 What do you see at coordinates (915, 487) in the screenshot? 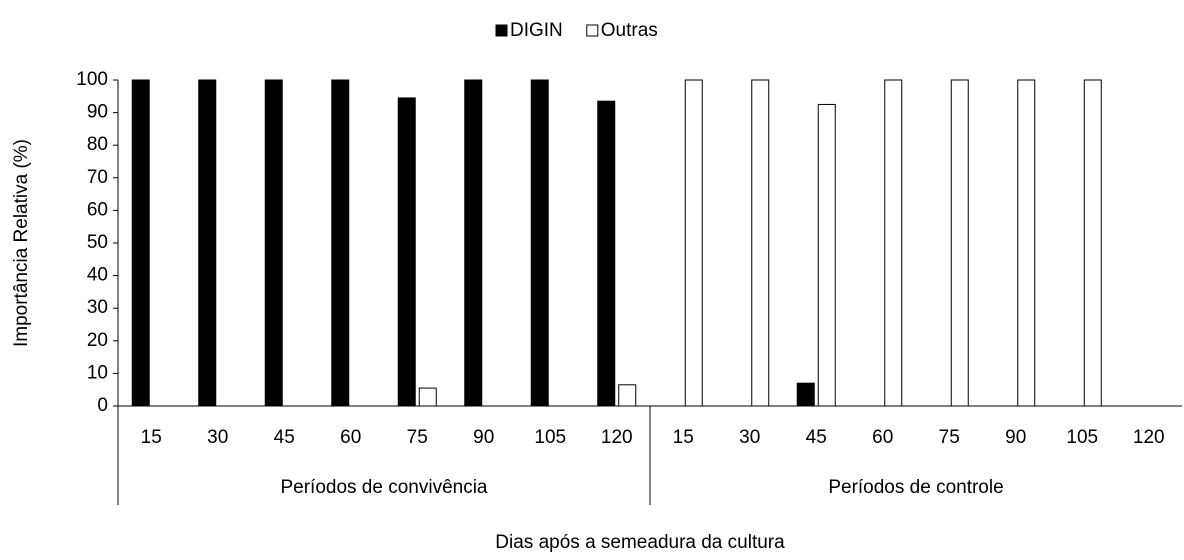
I see `group-label: Períodos de controle` at bounding box center [915, 487].